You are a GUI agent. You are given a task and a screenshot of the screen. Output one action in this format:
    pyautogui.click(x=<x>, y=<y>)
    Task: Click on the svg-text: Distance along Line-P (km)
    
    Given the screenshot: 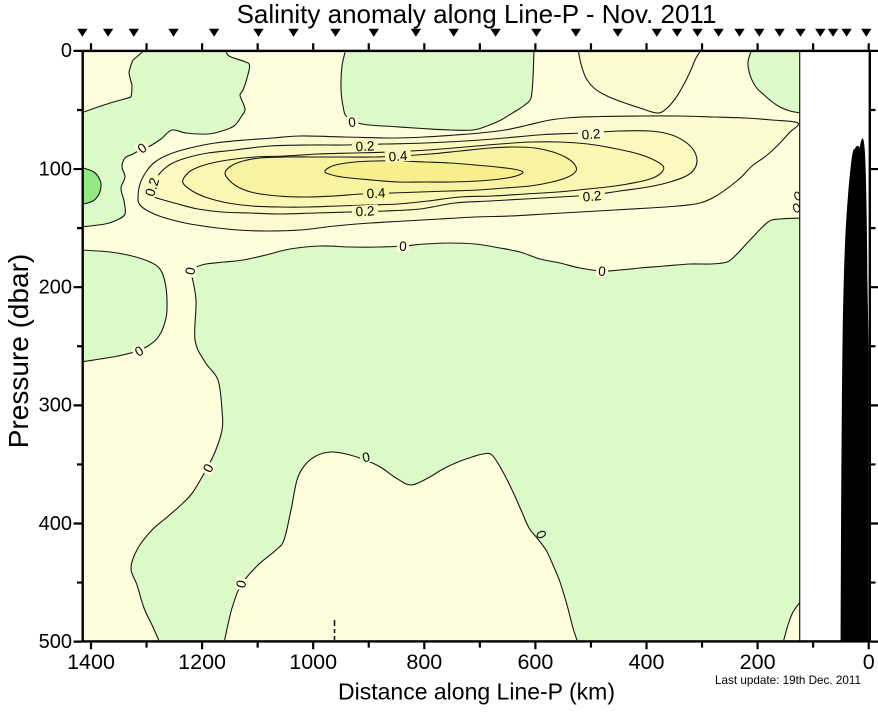 What is the action you would take?
    pyautogui.click(x=476, y=692)
    